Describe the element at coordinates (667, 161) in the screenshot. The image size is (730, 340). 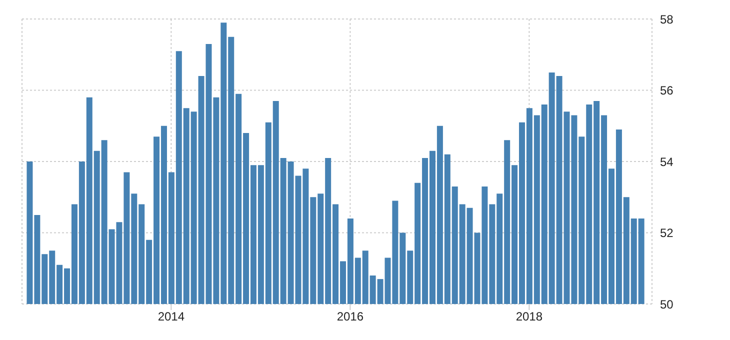
I see `y-tick-label: 54` at that location.